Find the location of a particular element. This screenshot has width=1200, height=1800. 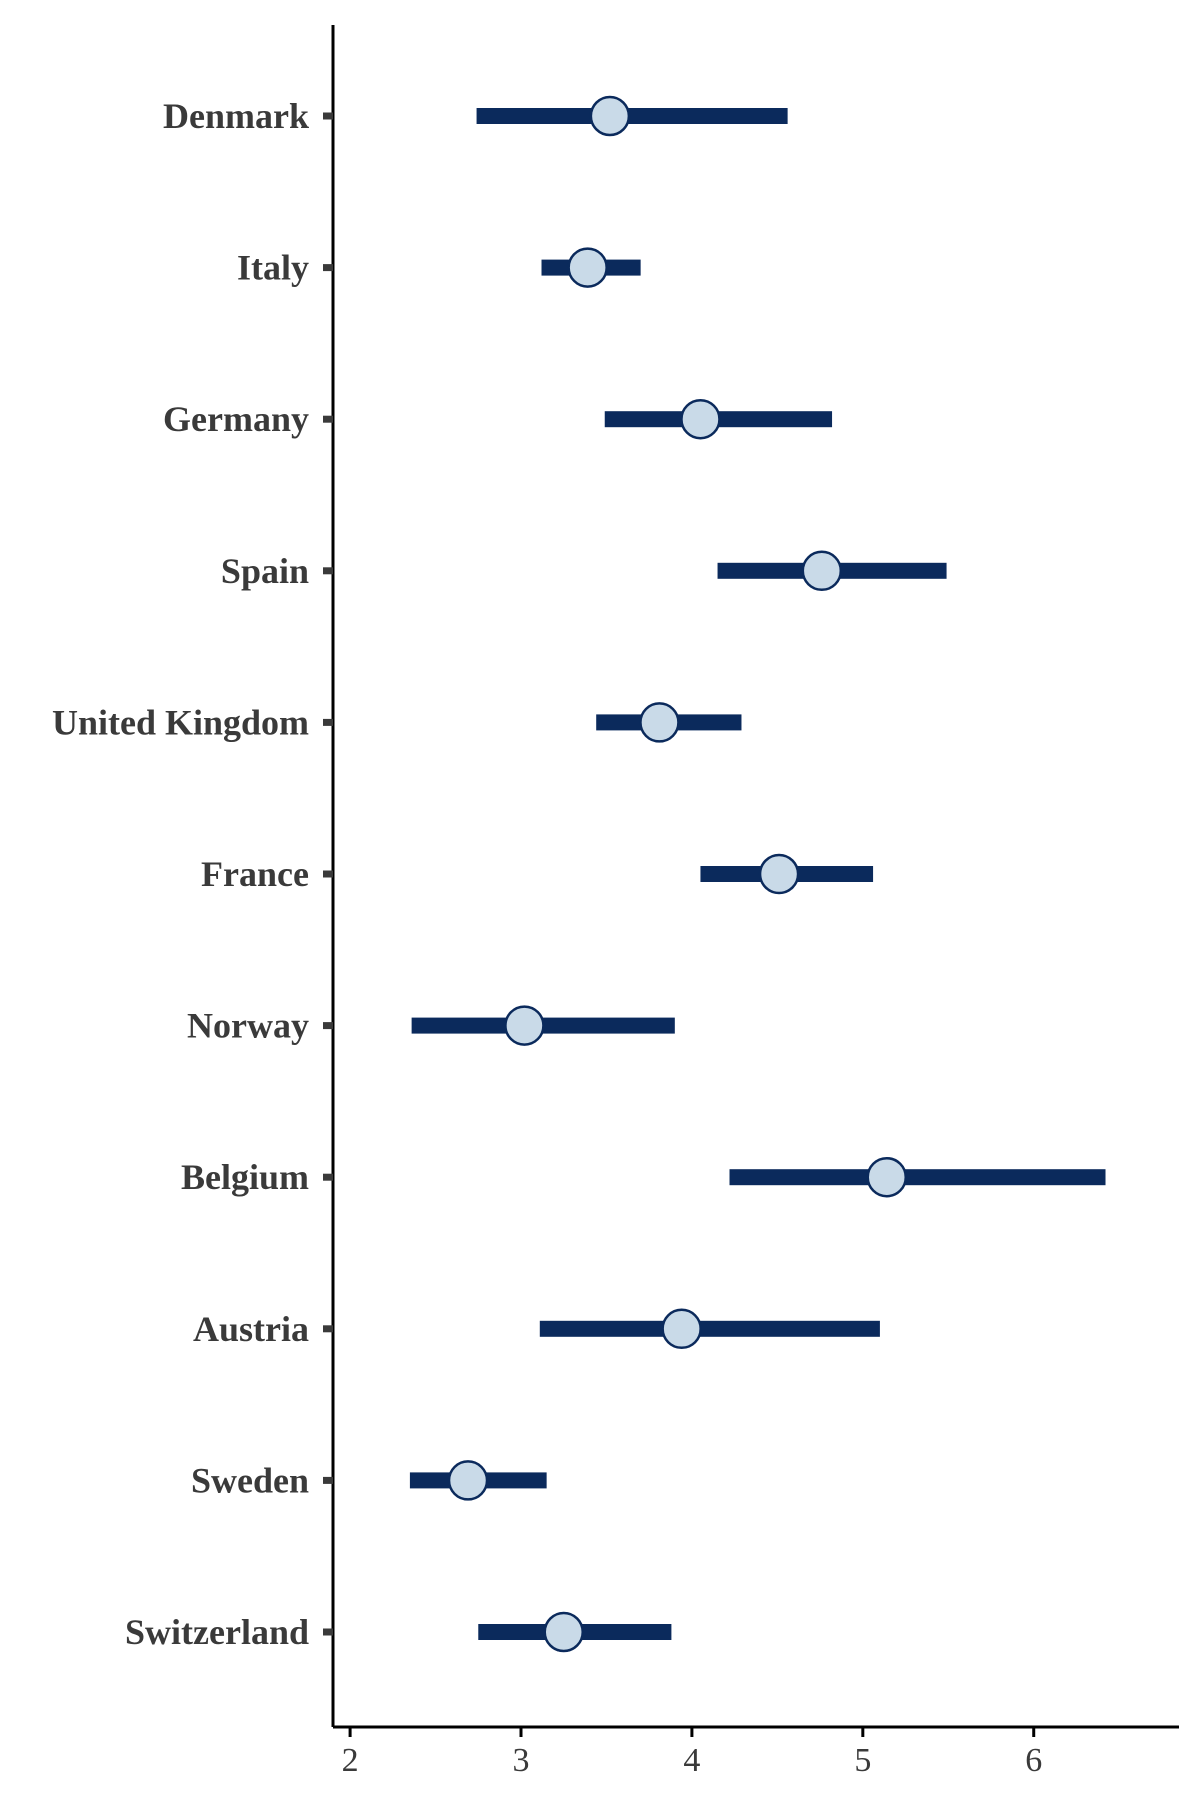

y-tick-label: Spain is located at coordinates (265, 571).